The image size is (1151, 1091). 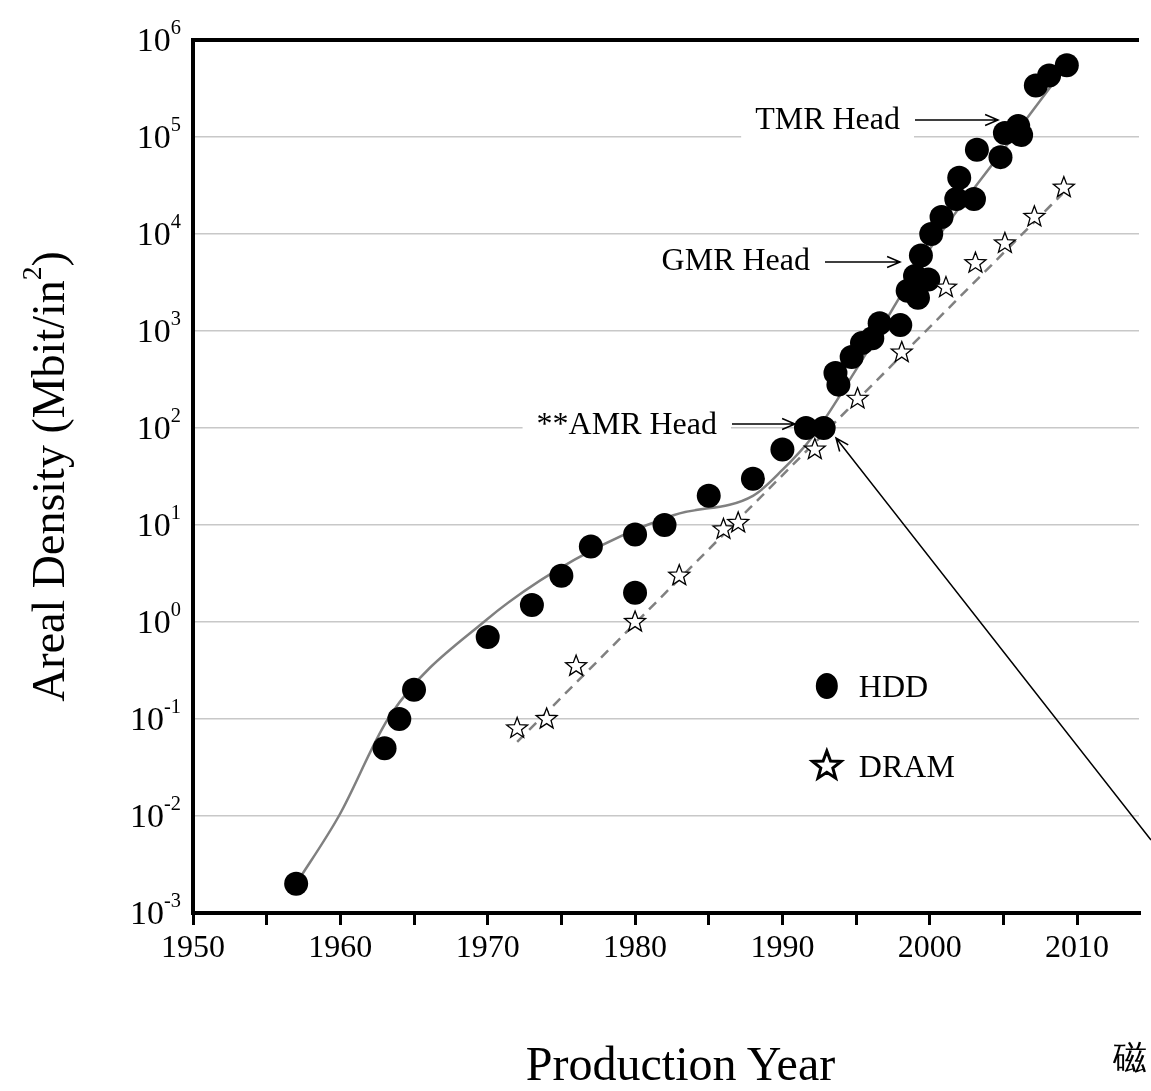 I want to click on annotation: TMR Head, so click(x=827, y=118).